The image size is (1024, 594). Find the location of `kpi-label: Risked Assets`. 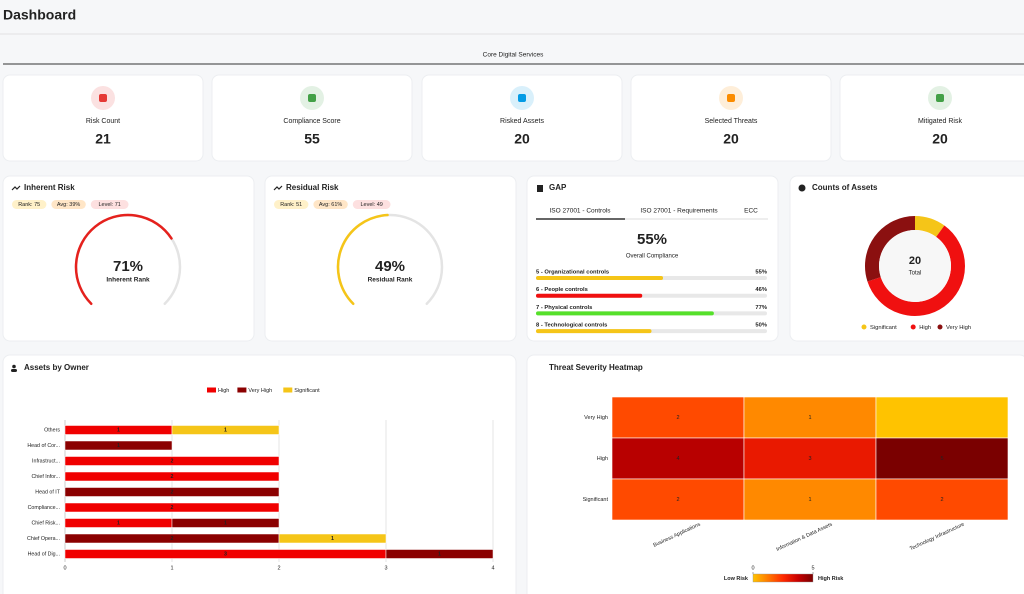

kpi-label: Risked Assets is located at coordinates (522, 121).